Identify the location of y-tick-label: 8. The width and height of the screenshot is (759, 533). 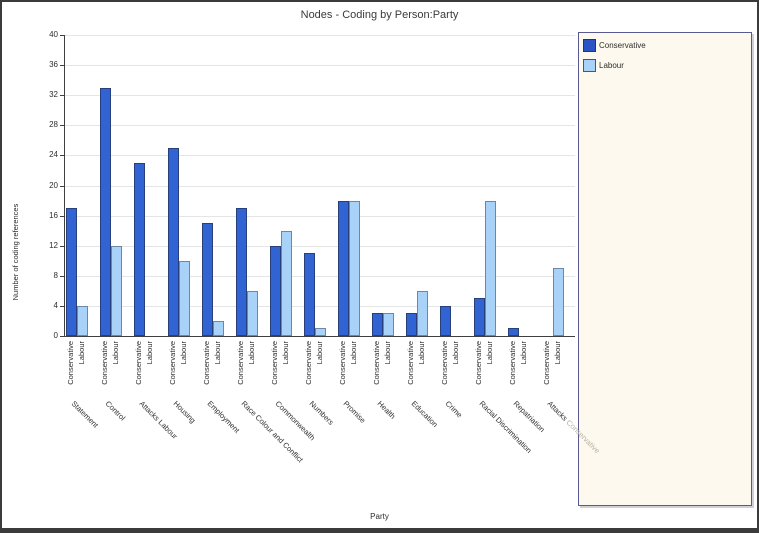
(55, 275).